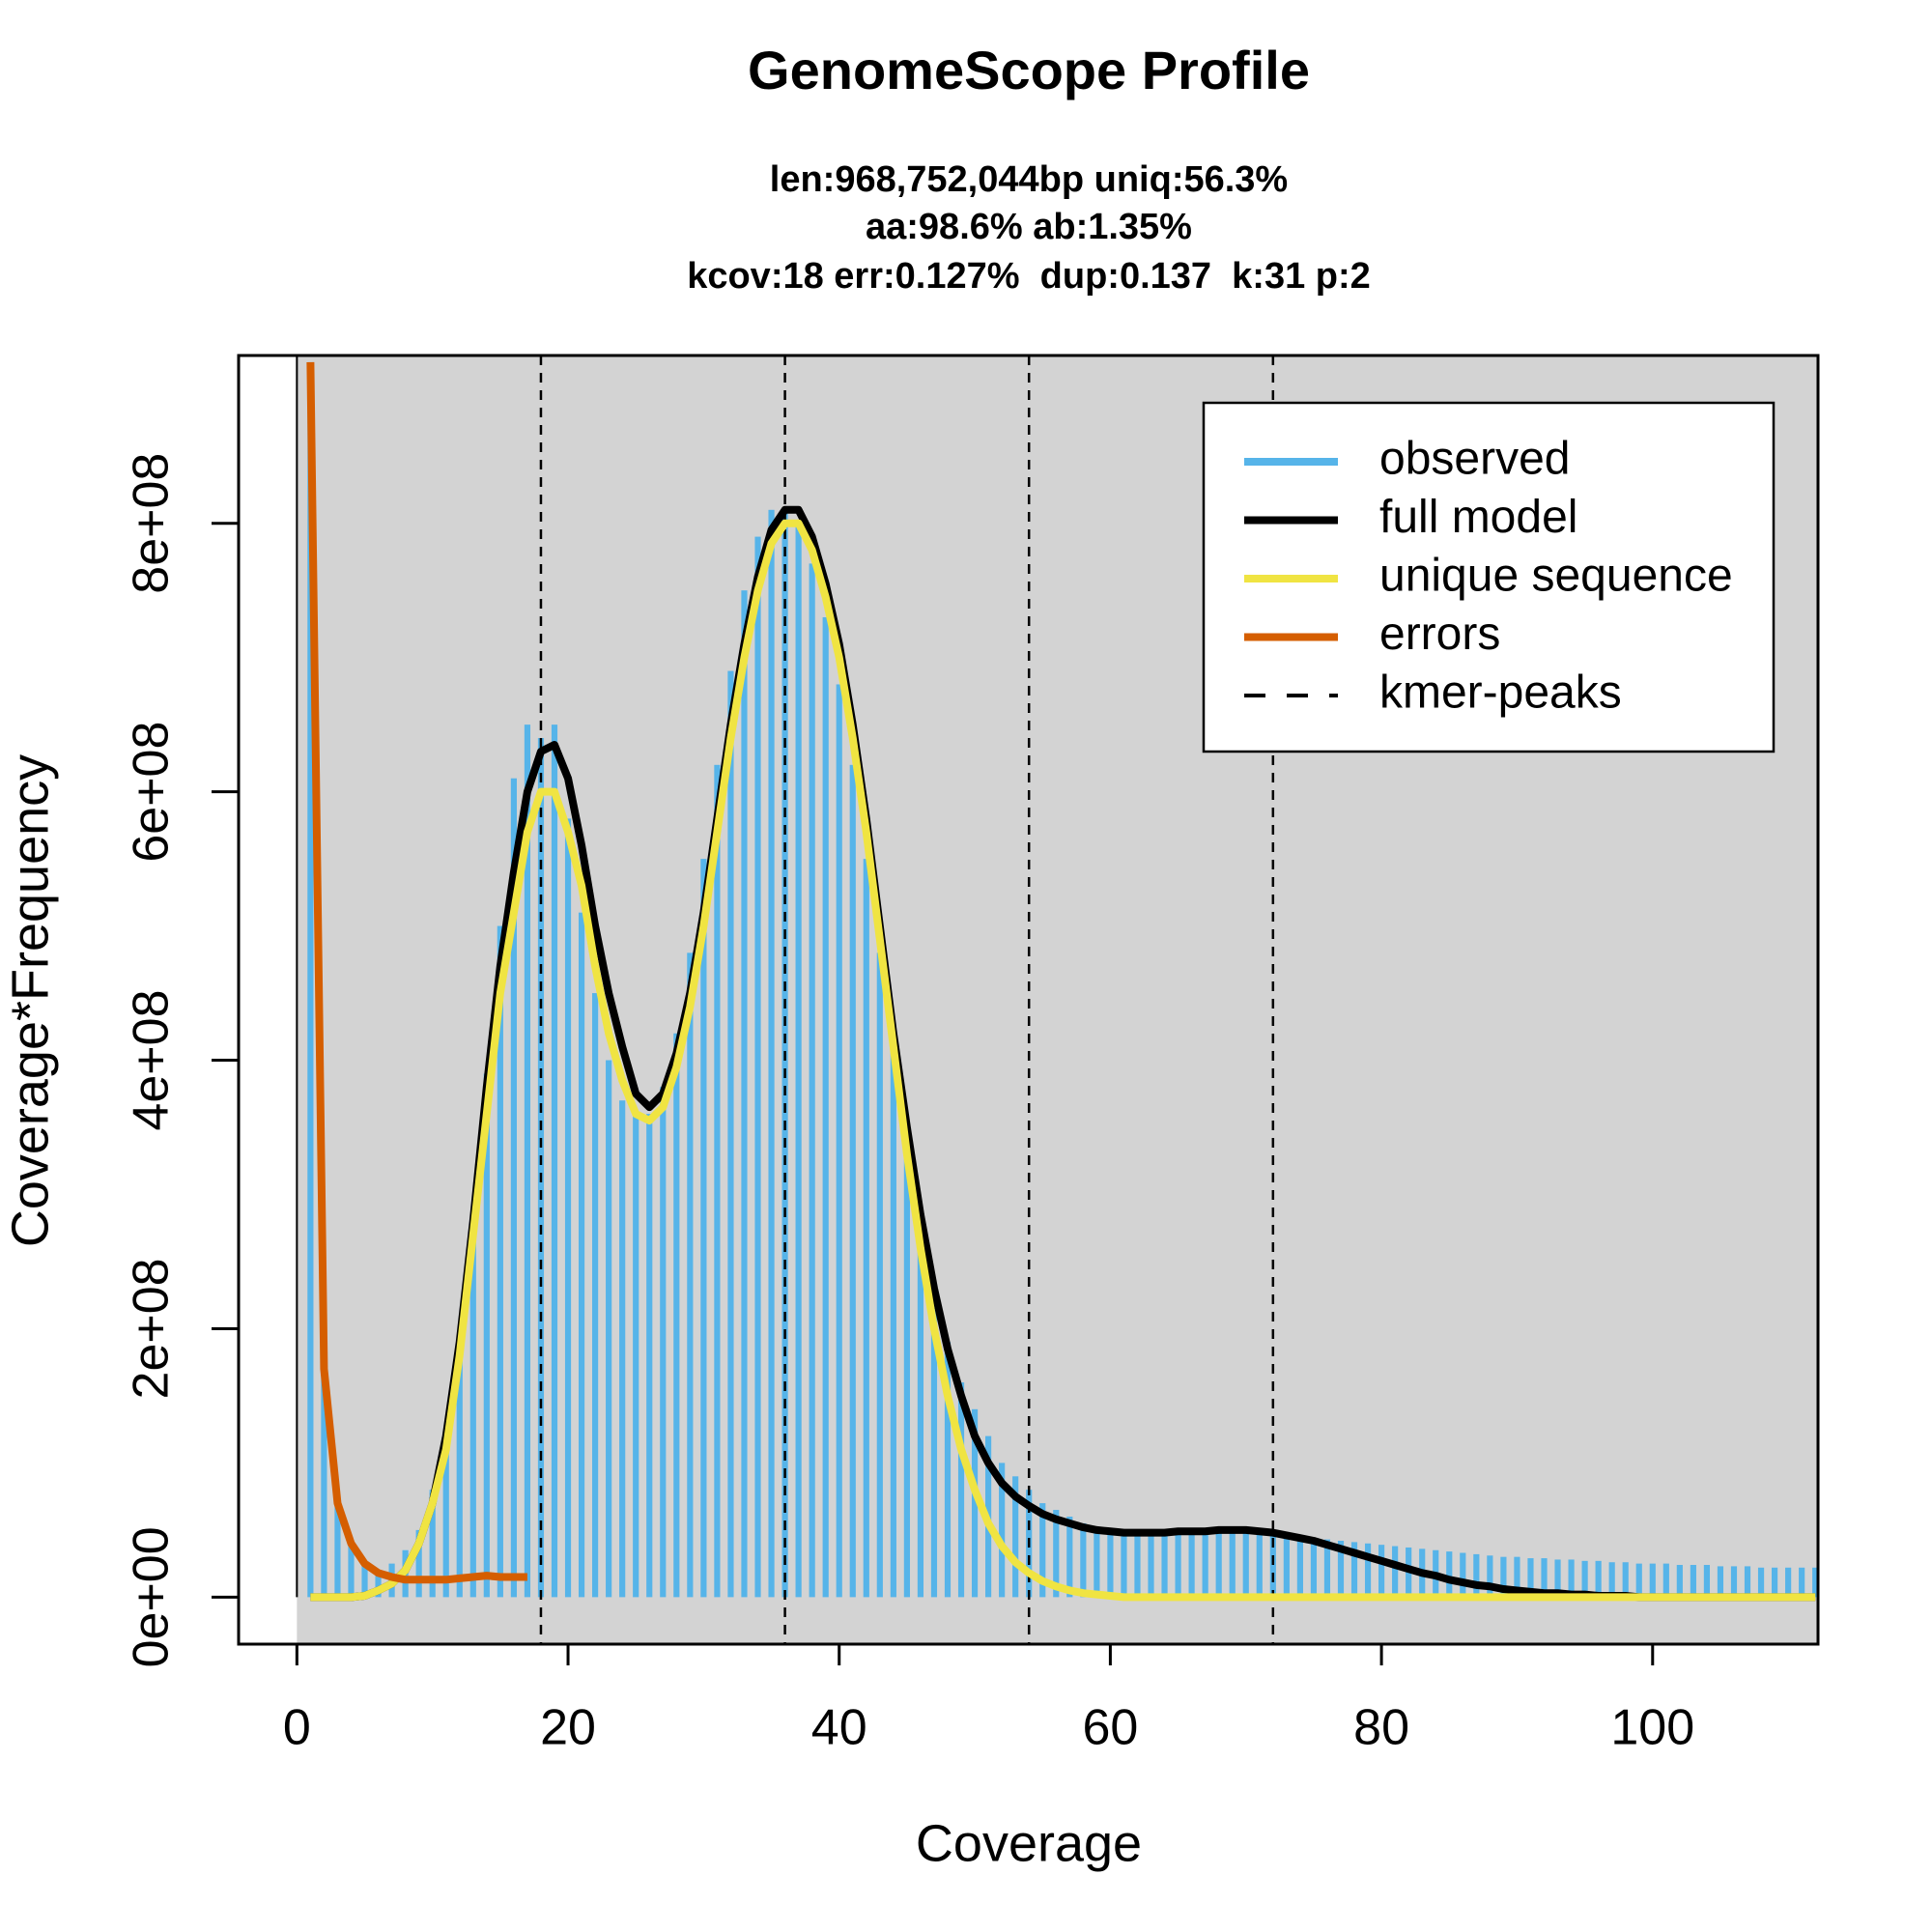 The height and width of the screenshot is (1932, 1932). I want to click on legend-label: full model, so click(1478, 517).